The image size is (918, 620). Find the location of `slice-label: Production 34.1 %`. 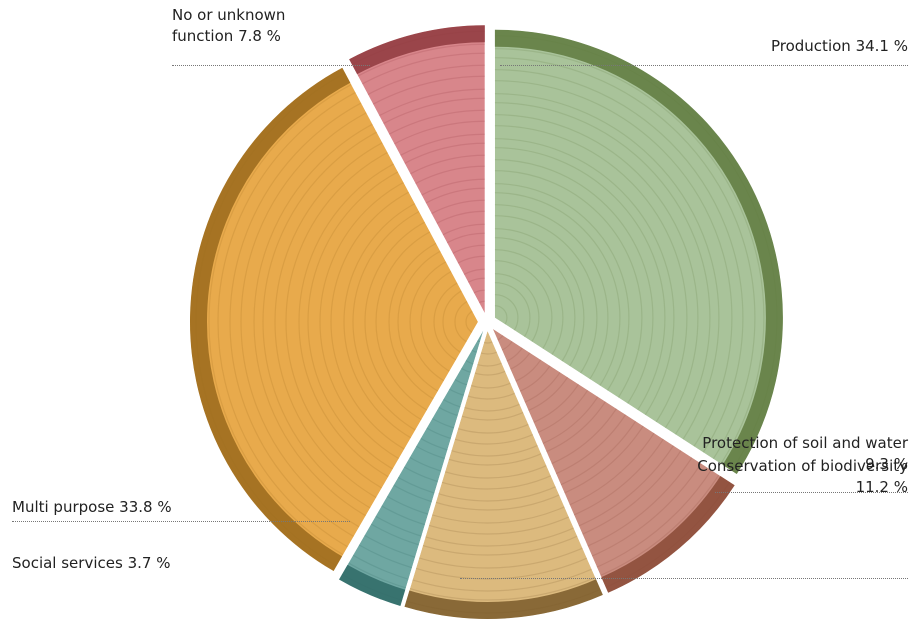

slice-label: Production 34.1 % is located at coordinates (754, 46).